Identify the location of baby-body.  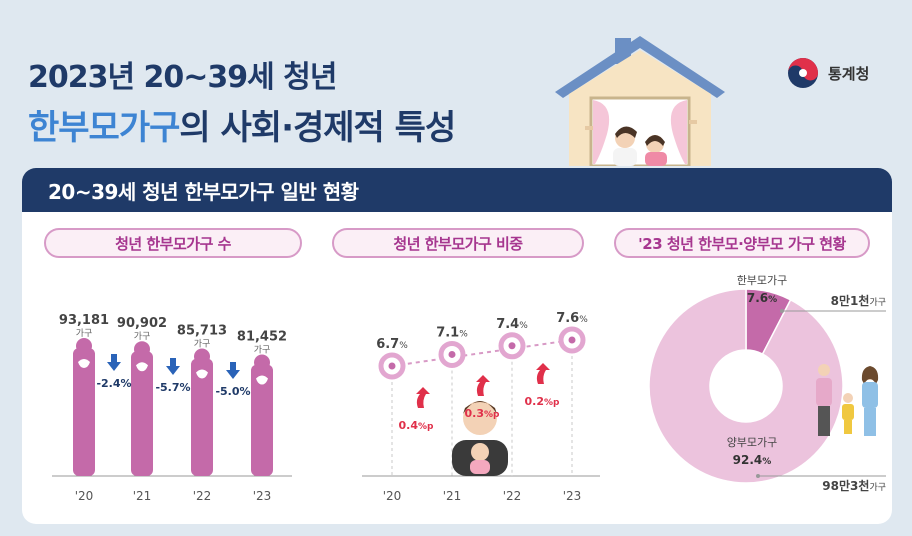
(480, 467).